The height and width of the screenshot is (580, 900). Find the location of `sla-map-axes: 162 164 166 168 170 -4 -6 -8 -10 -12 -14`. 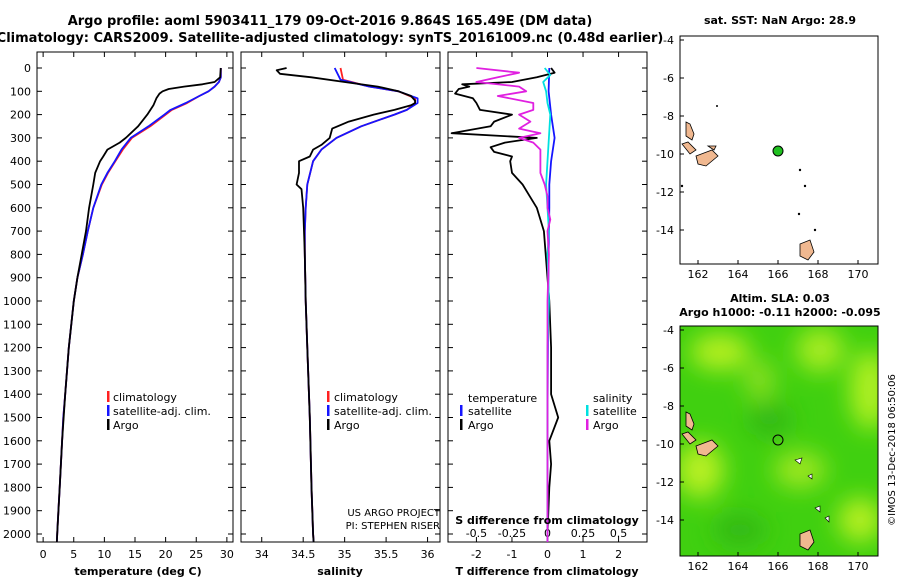

sla-map-axes: 162 164 166 168 170 -4 -6 -8 -10 -12 -14 is located at coordinates (762, 448).